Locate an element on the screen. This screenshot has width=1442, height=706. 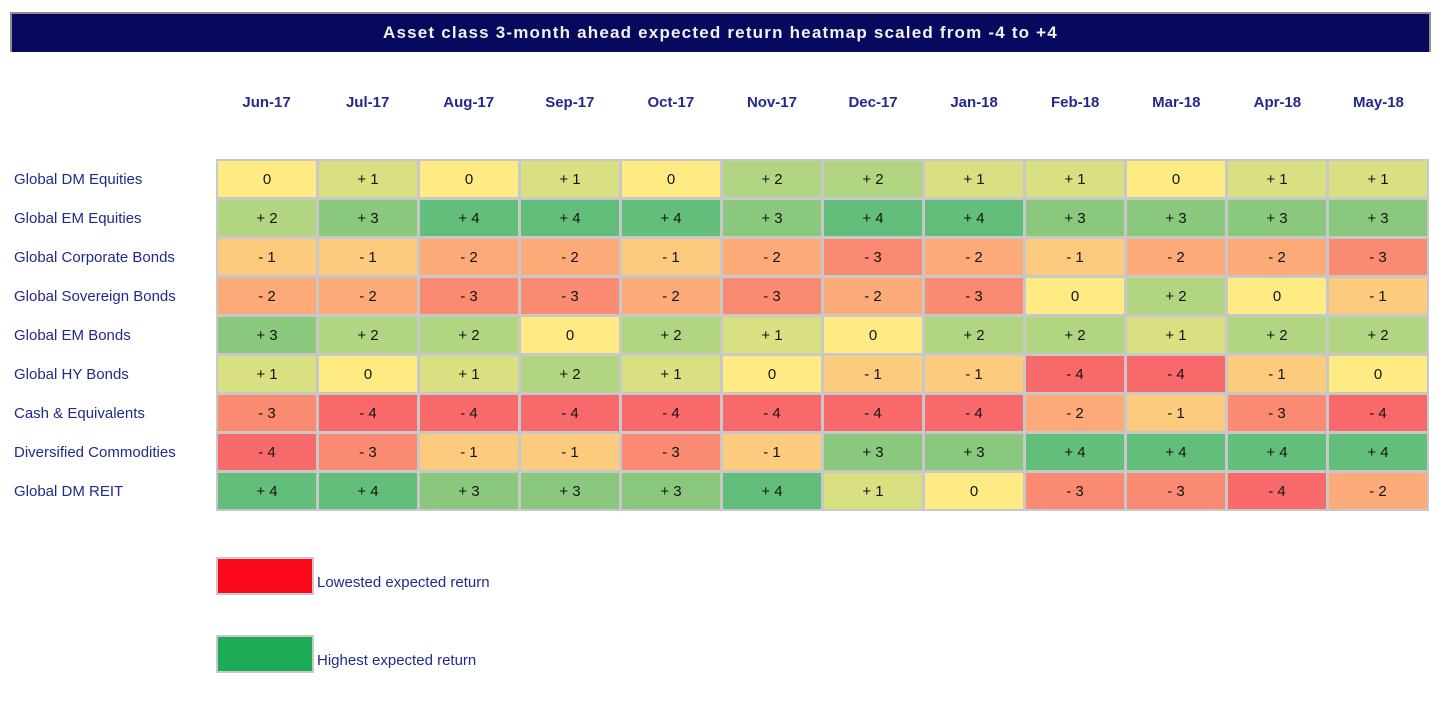
column-header: Apr-18 is located at coordinates (1277, 102).